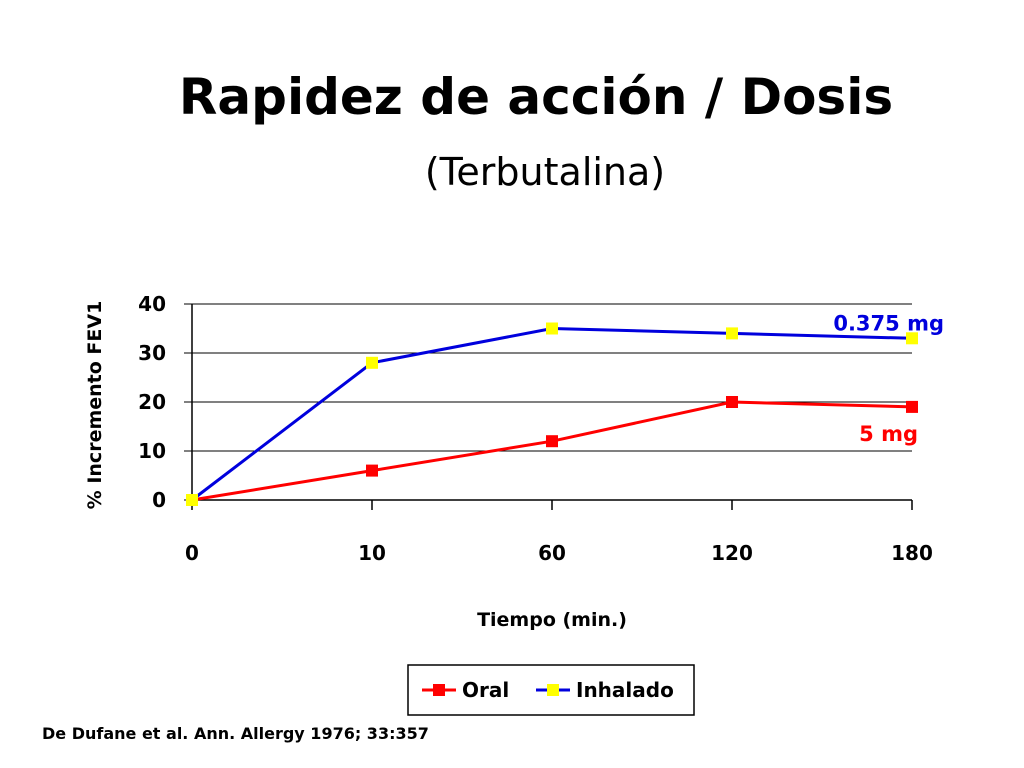 The width and height of the screenshot is (1024, 768). What do you see at coordinates (732, 553) in the screenshot?
I see `x-tick-label-3: 120` at bounding box center [732, 553].